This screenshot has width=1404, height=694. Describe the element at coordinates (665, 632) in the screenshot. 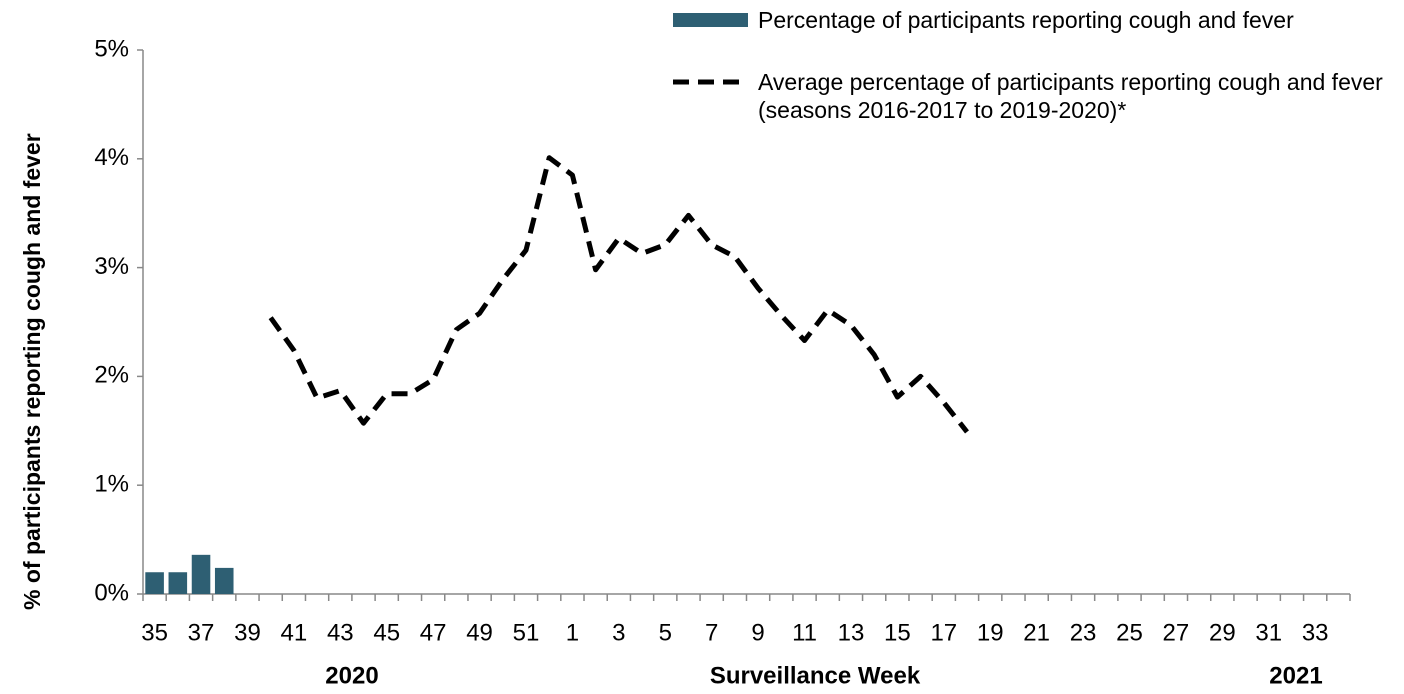

I see `x-tick-label: 5` at that location.